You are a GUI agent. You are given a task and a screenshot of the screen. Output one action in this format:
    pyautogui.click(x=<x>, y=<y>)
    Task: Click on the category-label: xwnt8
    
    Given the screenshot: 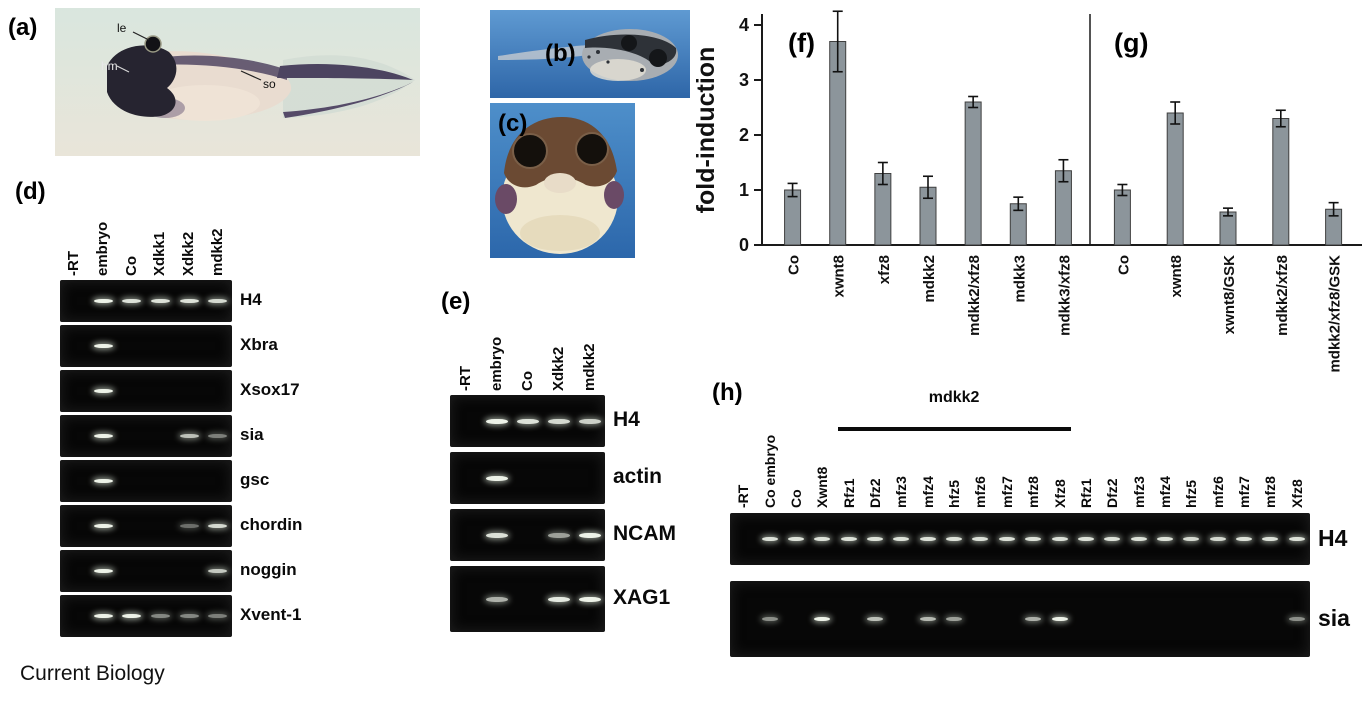 What is the action you would take?
    pyautogui.click(x=839, y=276)
    